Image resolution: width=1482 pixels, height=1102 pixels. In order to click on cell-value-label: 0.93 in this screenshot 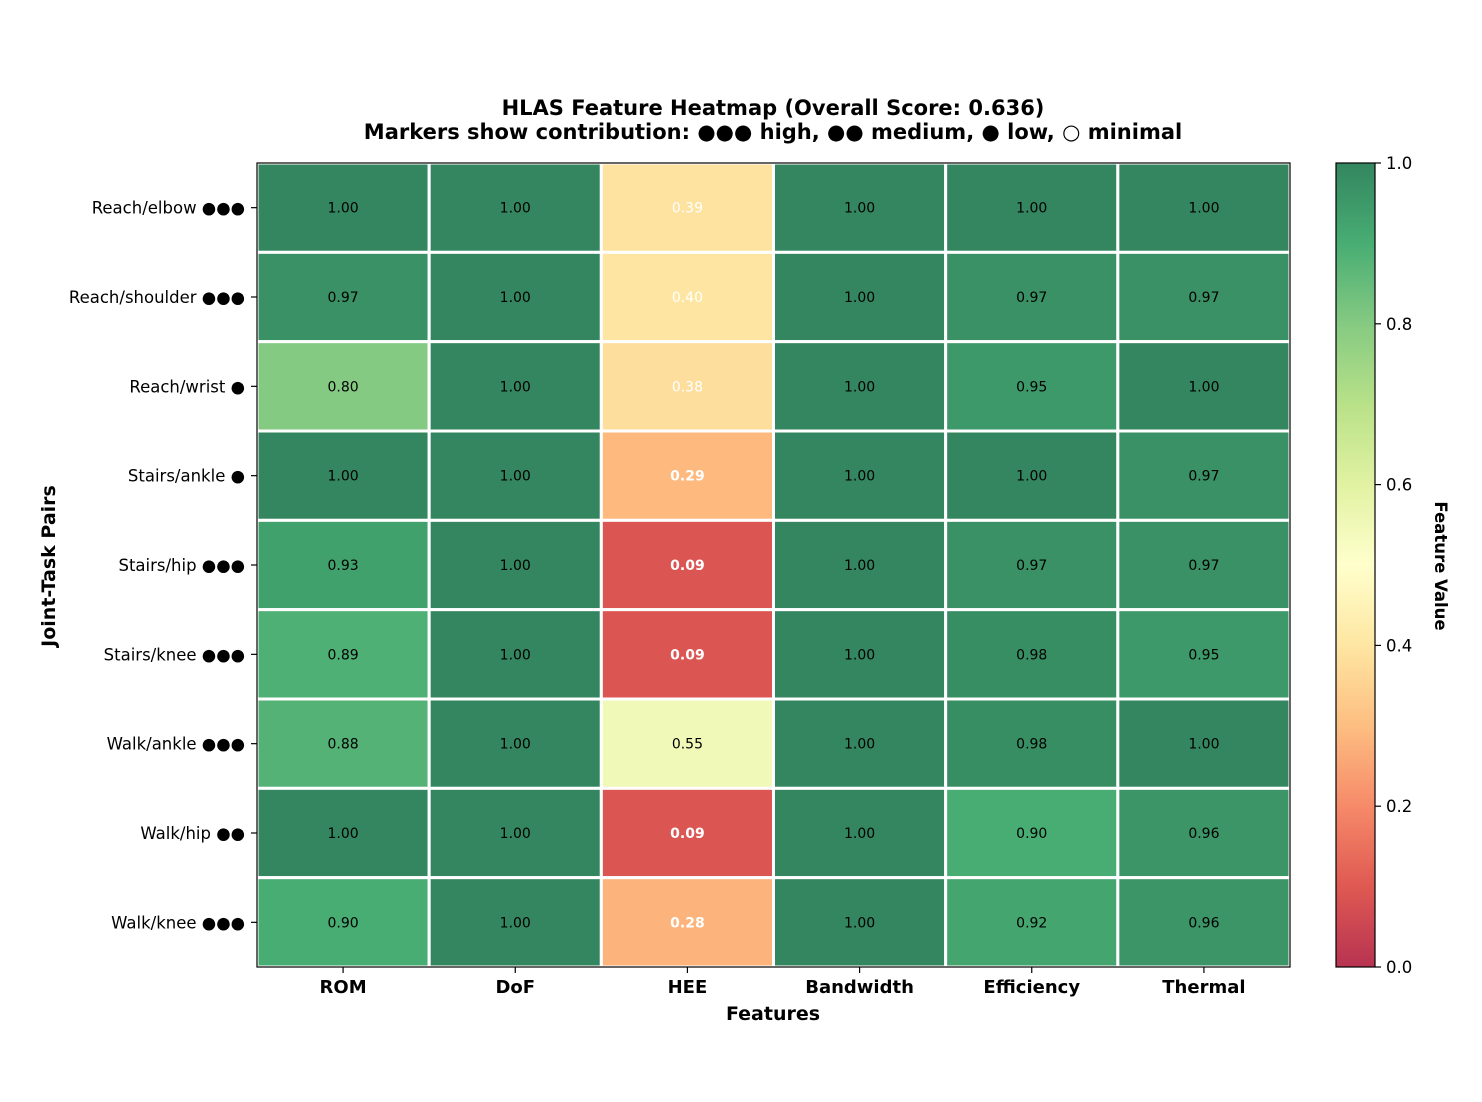, I will do `click(342, 566)`.